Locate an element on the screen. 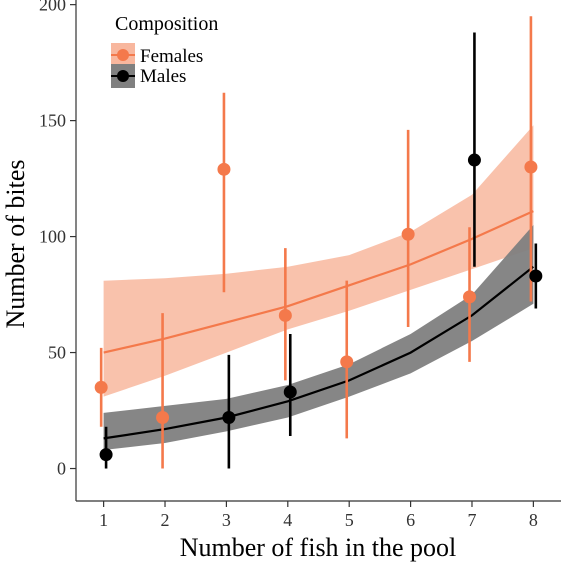 The image size is (563, 562). y-tick-label-50: 50 is located at coordinates (57, 353).